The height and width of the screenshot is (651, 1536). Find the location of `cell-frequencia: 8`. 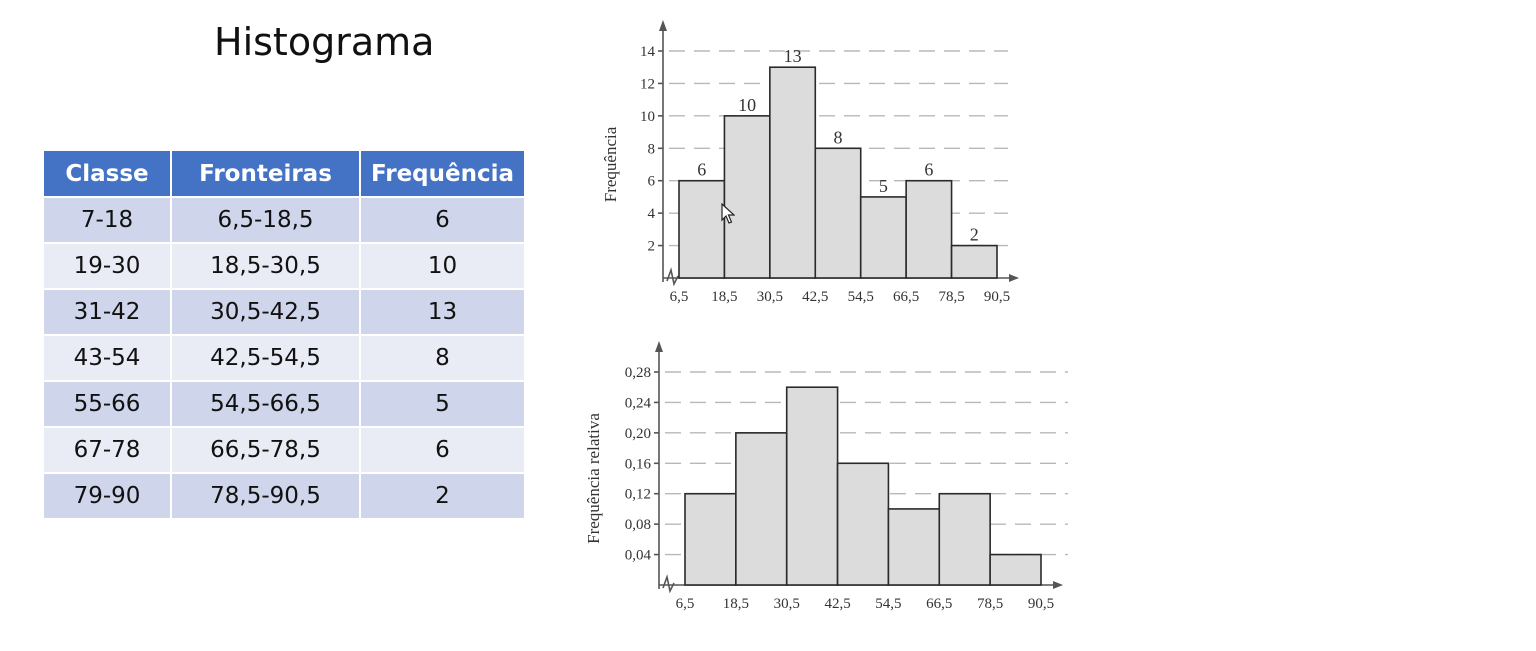

cell-frequencia: 8 is located at coordinates (442, 357).